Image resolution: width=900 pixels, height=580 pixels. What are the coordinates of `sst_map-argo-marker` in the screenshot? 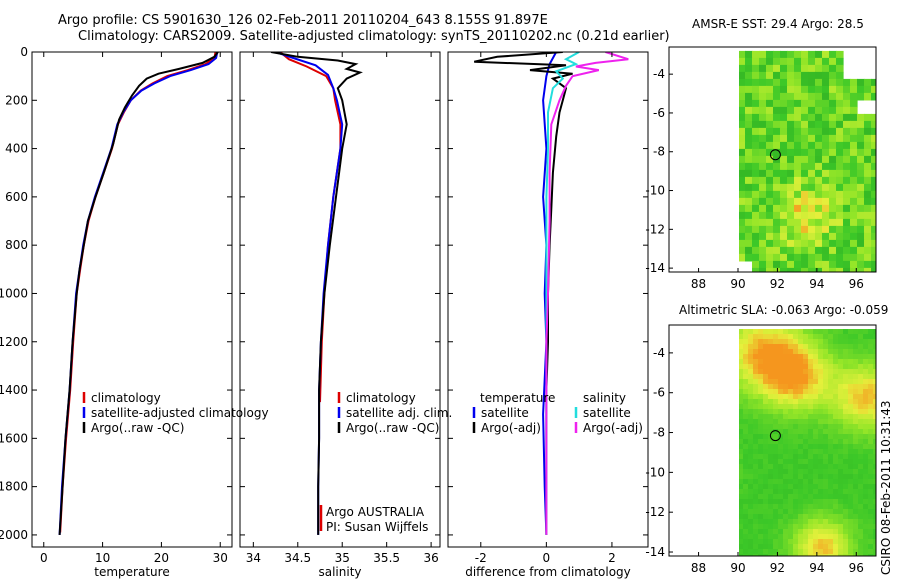 It's located at (775, 155).